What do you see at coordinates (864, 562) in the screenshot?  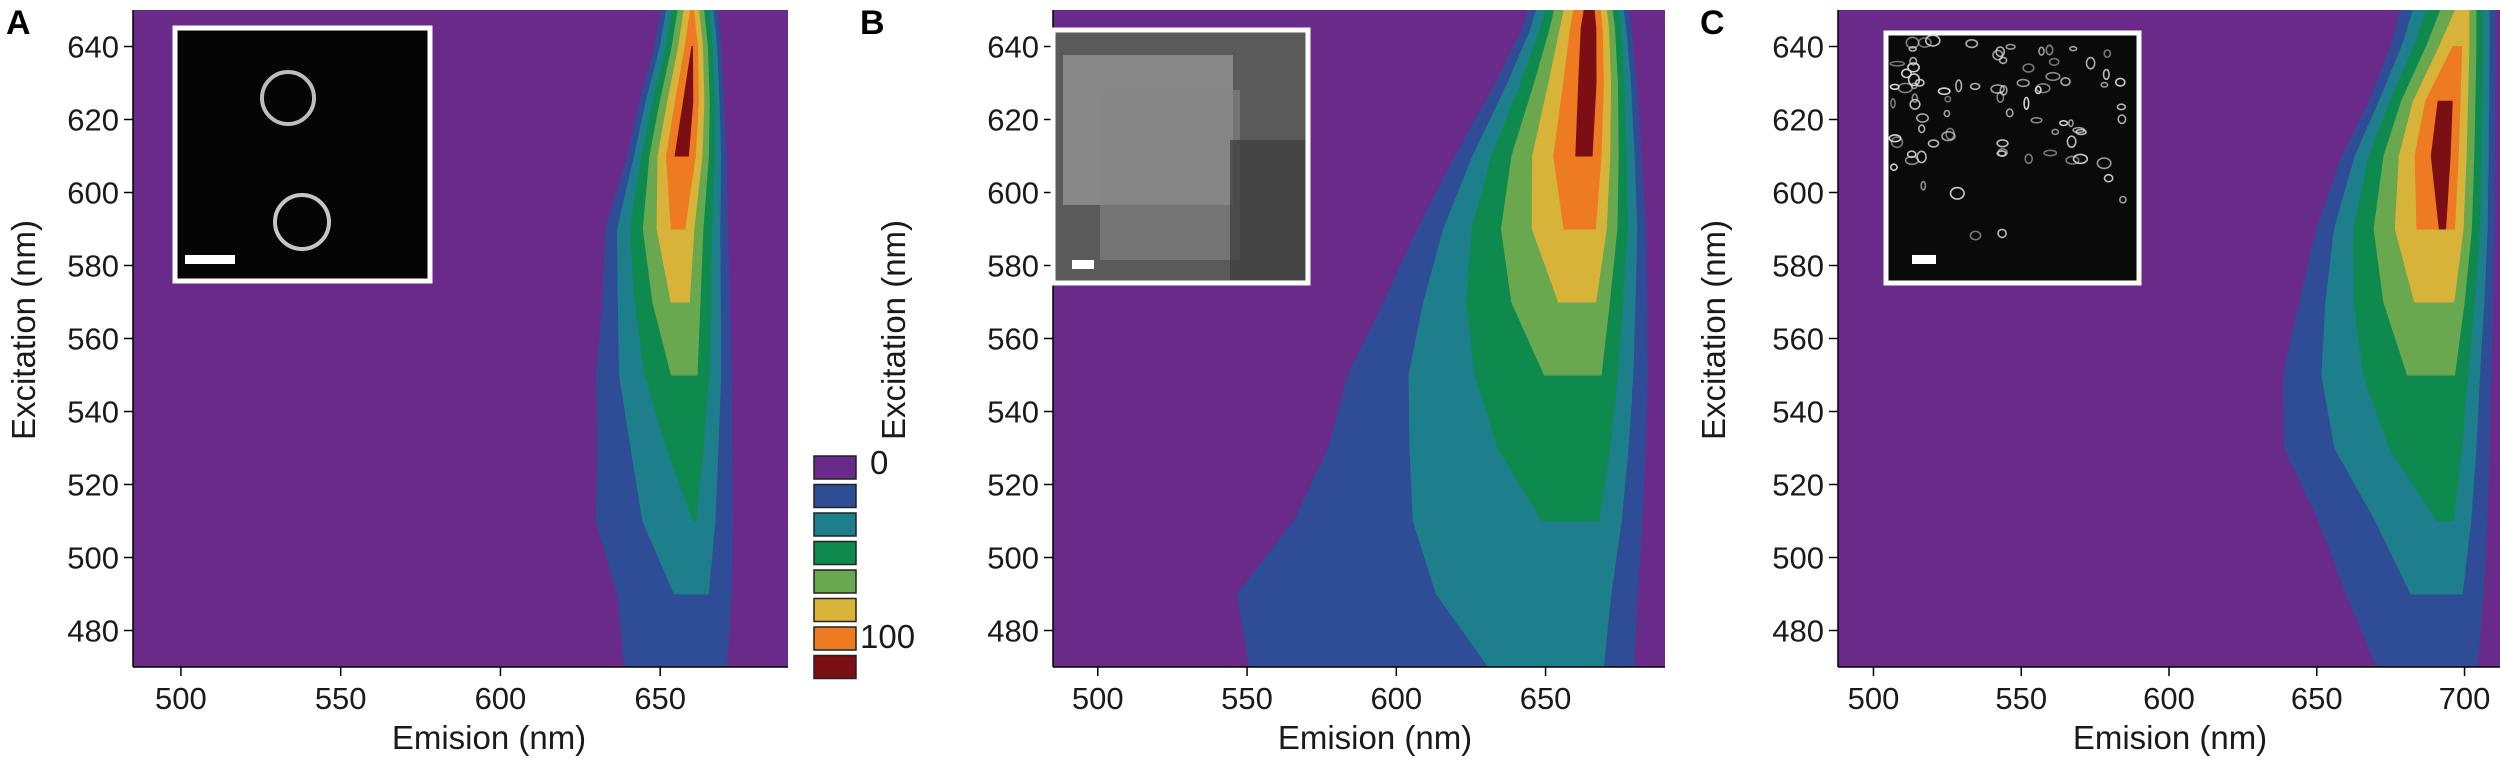 I see `color-scale-legend: 0 100` at bounding box center [864, 562].